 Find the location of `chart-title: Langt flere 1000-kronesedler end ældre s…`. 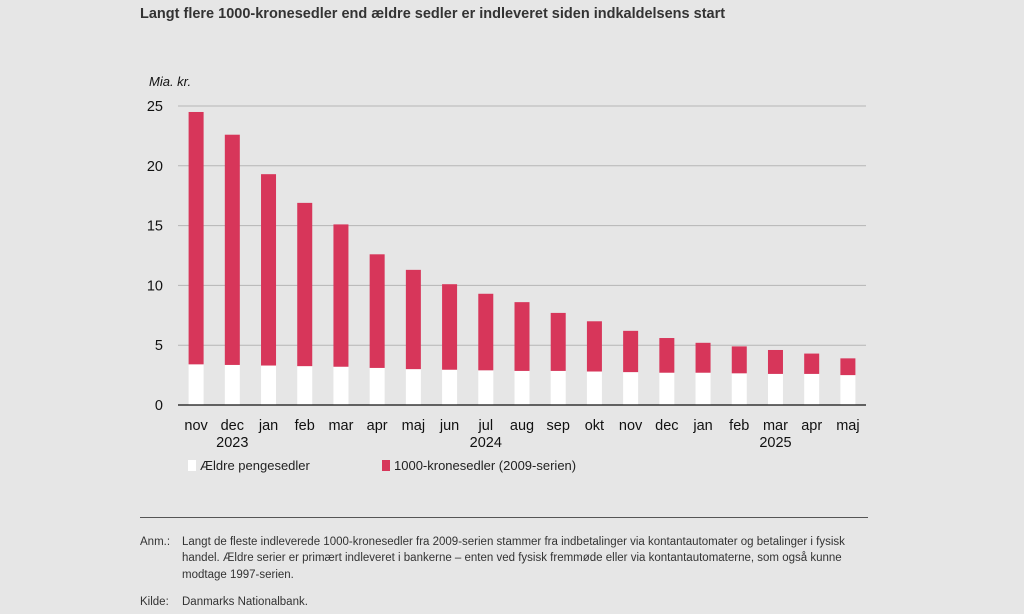

chart-title: Langt flere 1000-kronesedler end ældre s… is located at coordinates (433, 14).